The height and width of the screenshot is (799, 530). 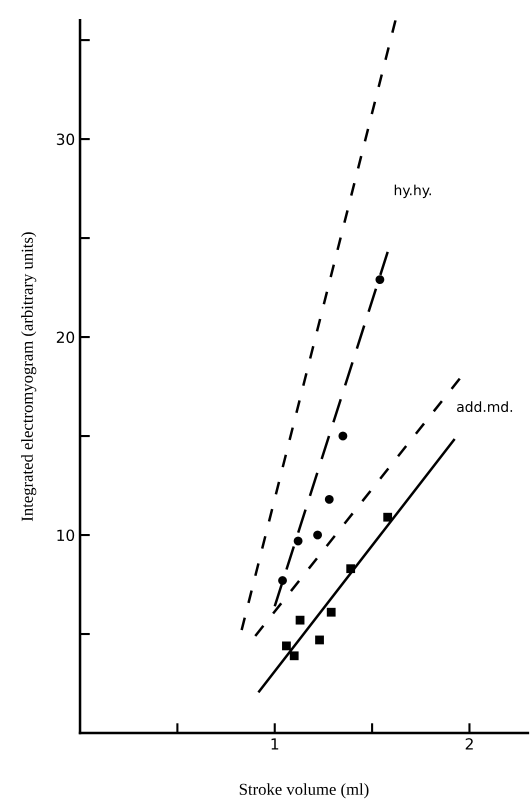 What do you see at coordinates (469, 744) in the screenshot?
I see `x-tick-label: 2` at bounding box center [469, 744].